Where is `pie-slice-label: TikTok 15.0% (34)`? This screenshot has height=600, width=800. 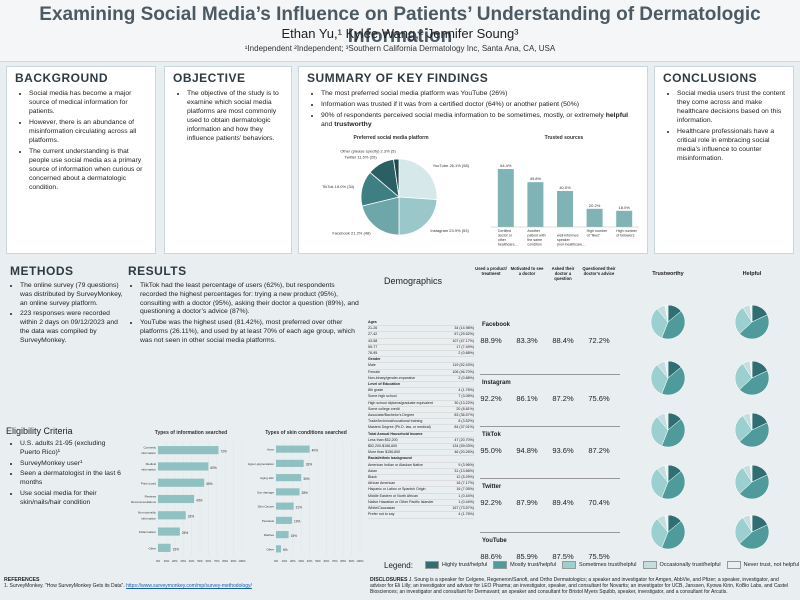 pie-slice-label: TikTok 15.0% (34) is located at coordinates (338, 186).